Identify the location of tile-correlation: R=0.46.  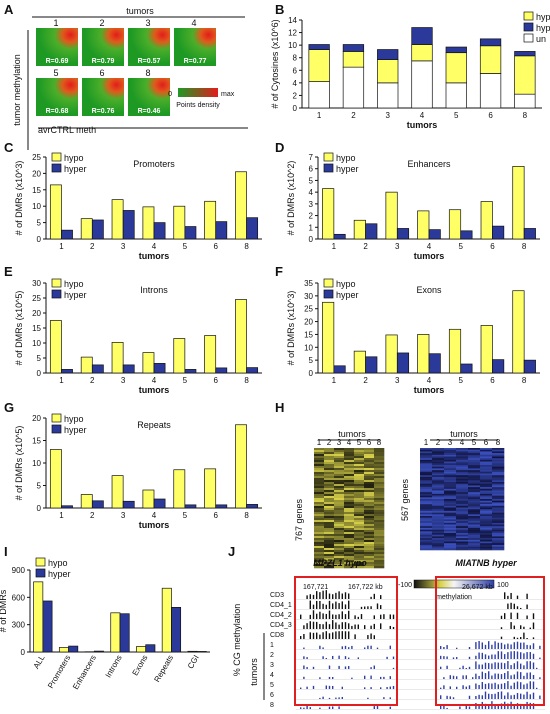
(149, 111).